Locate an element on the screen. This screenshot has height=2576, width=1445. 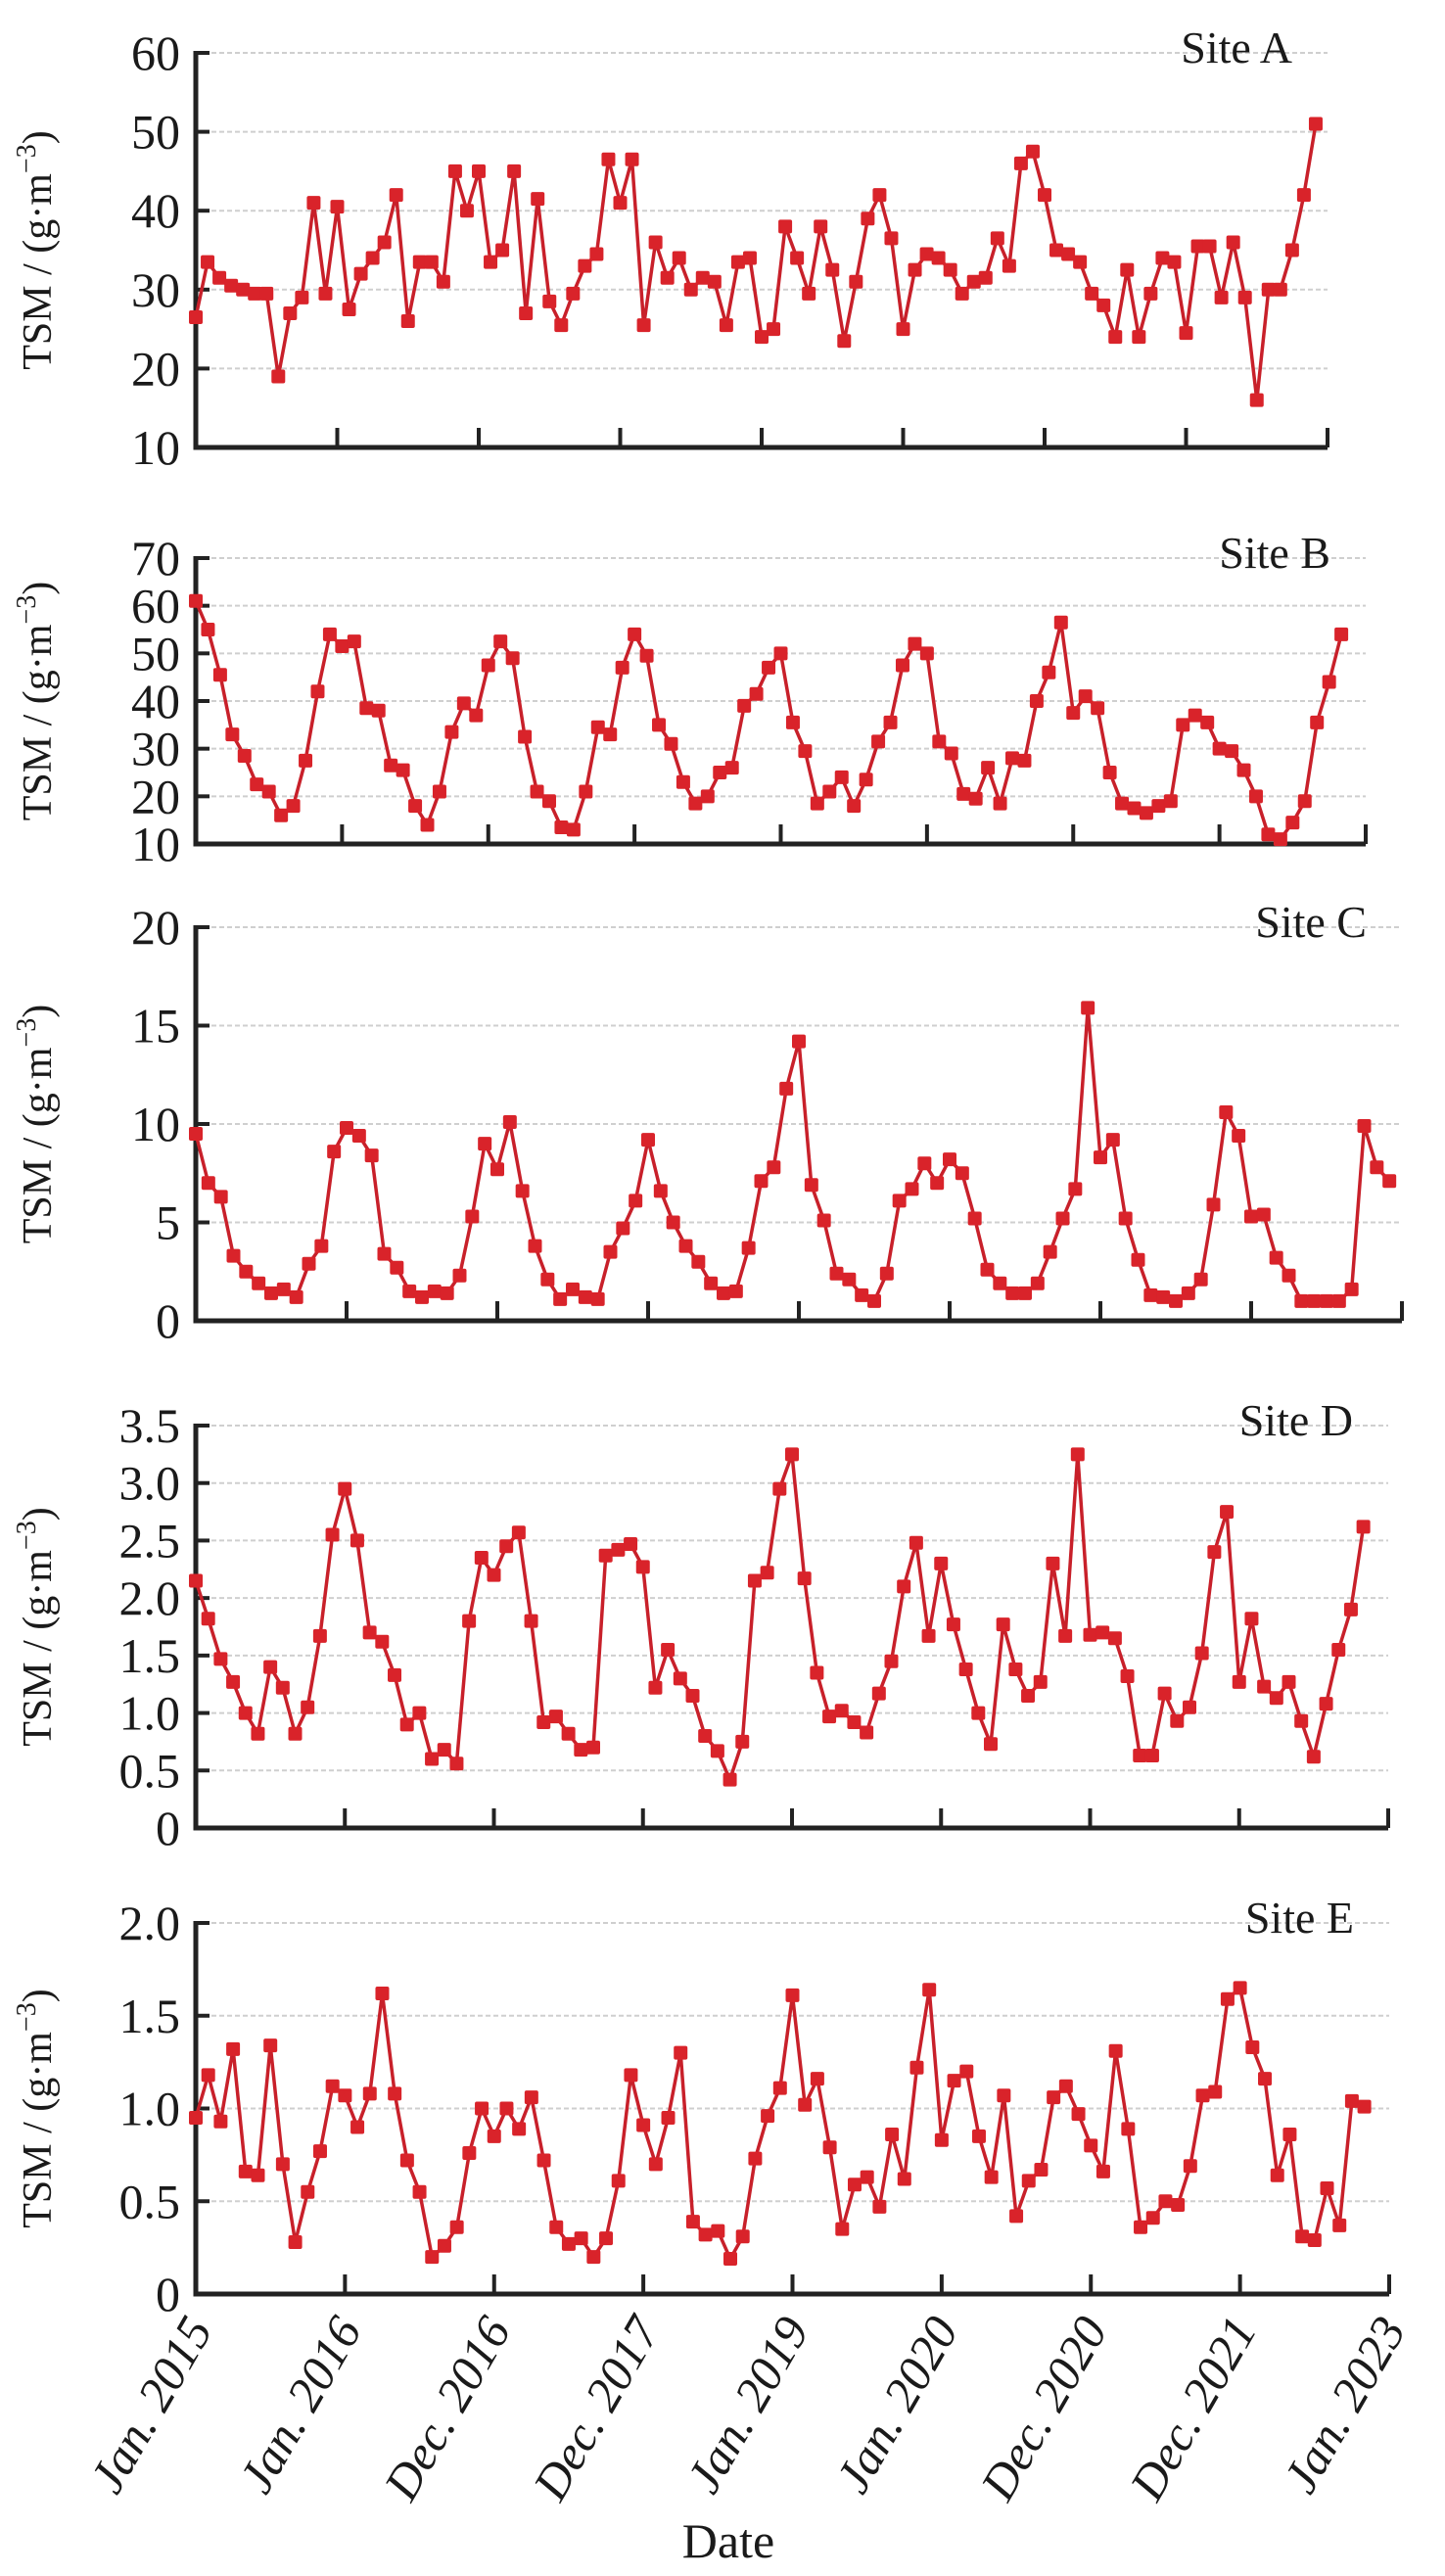
y-tick-label: 60 is located at coordinates (156, 606).